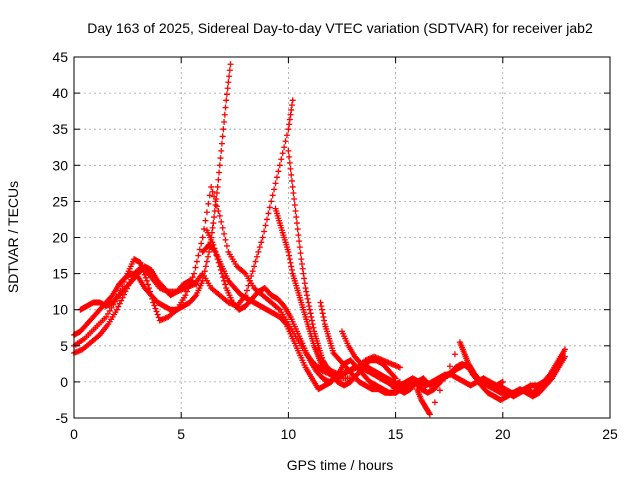 Image resolution: width=640 pixels, height=480 pixels. I want to click on y-tick-label: 5, so click(64, 346).